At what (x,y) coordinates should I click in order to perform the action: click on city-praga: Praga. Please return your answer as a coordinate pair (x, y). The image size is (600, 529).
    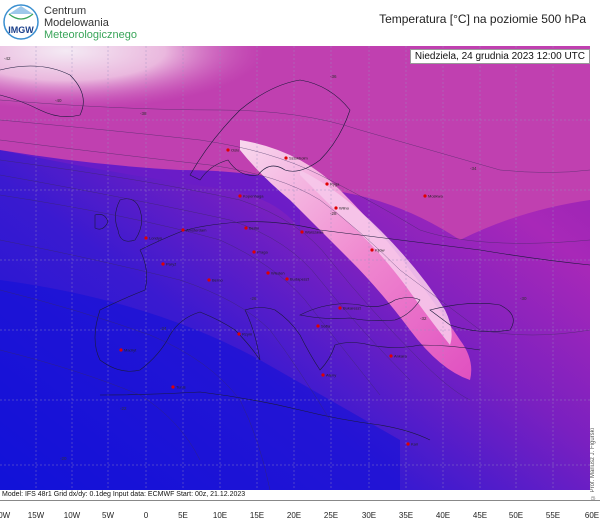
    Looking at the image, I should click on (260, 252).